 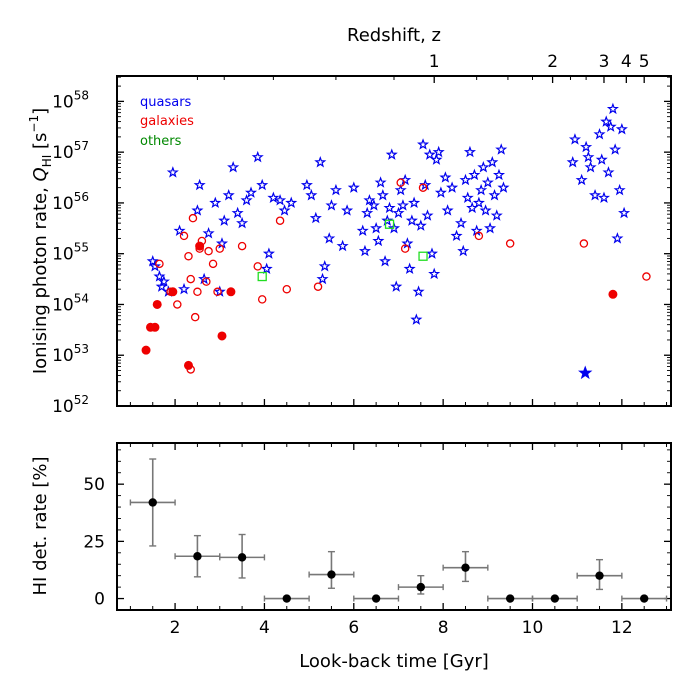 I want to click on bottom-y-axis-label: HI det. rate [%], so click(x=40, y=526).